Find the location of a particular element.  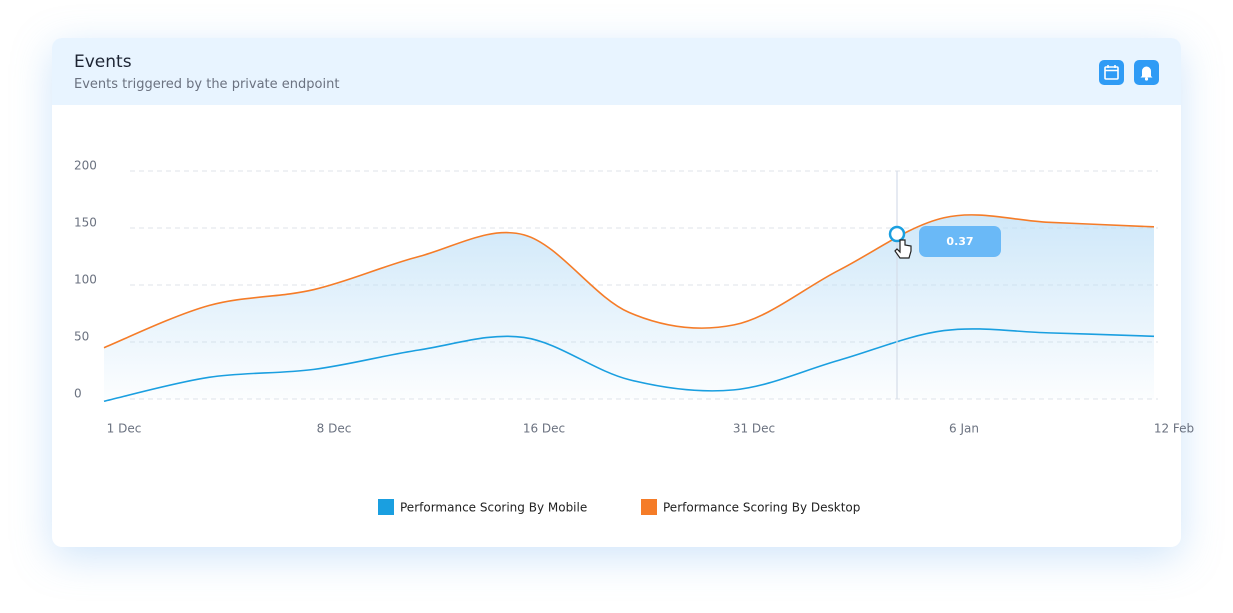

notification-button is located at coordinates (1146, 72).